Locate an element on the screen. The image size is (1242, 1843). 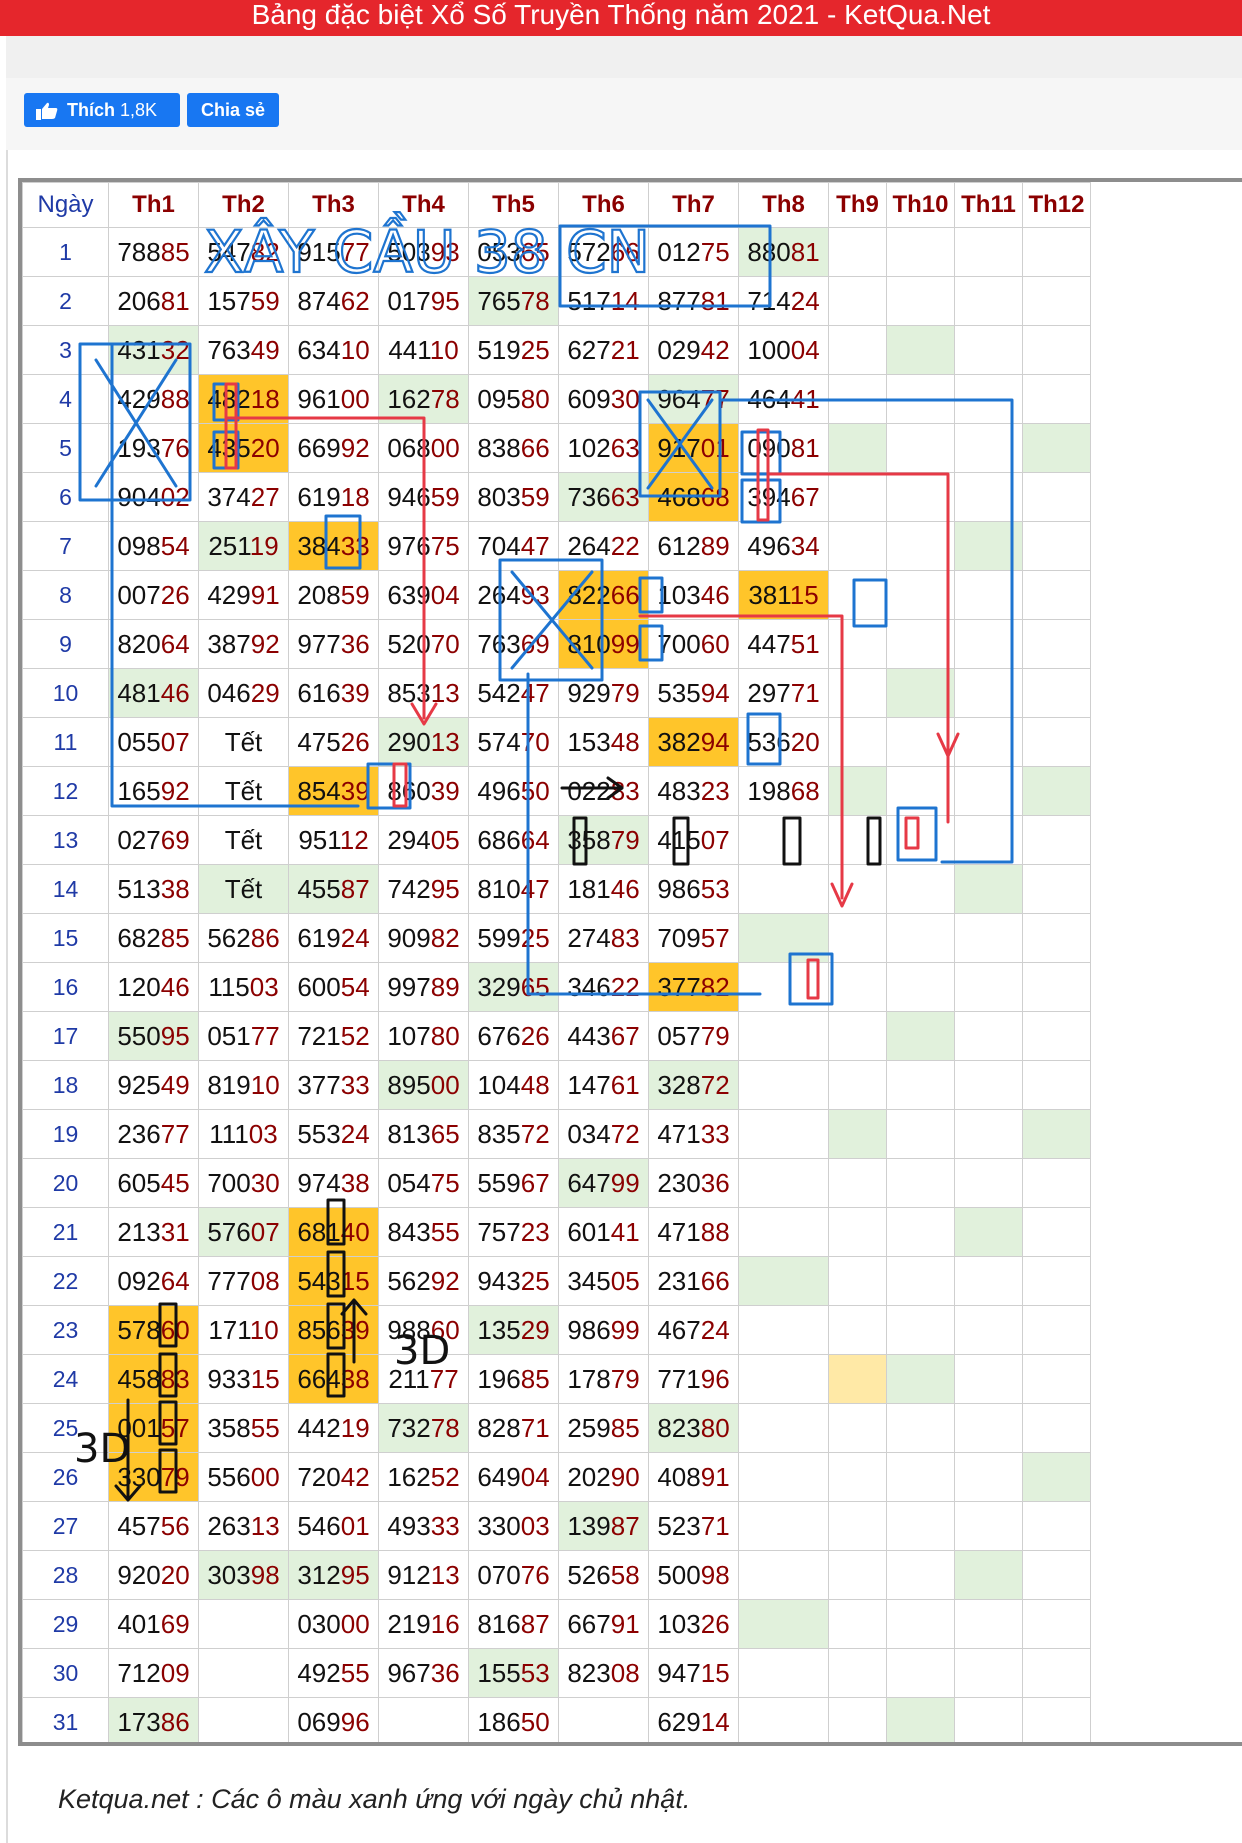
result-cell: 18146 is located at coordinates (603, 889).